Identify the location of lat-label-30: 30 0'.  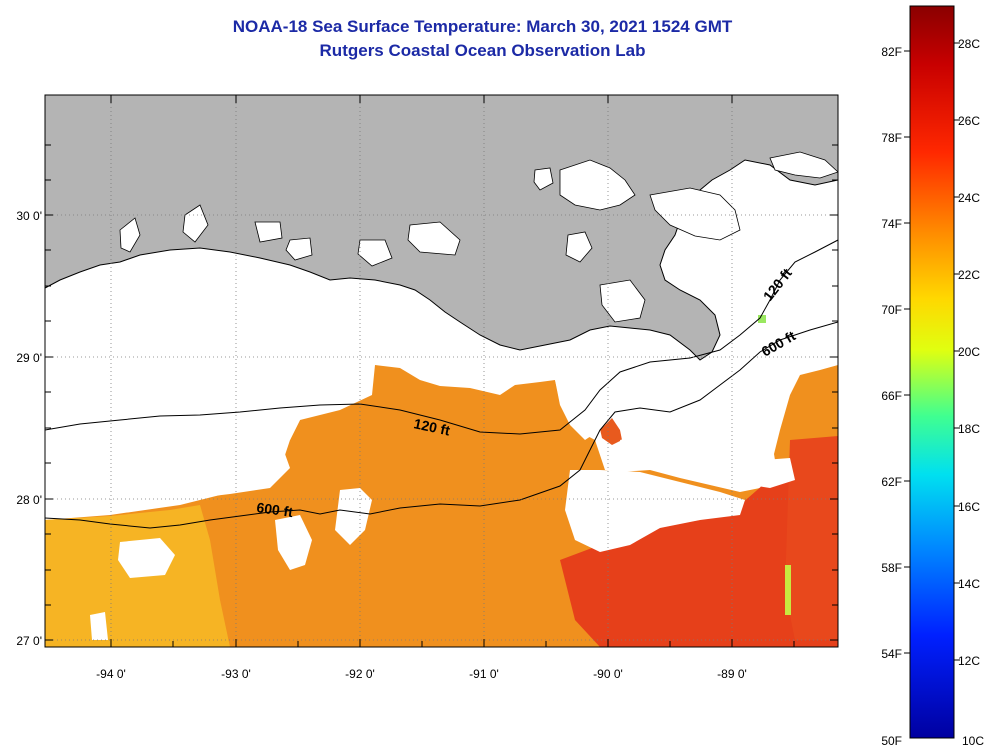
(29, 216).